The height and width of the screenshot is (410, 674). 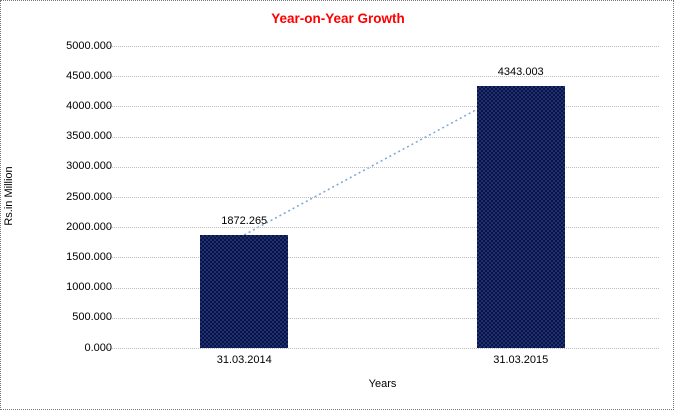 What do you see at coordinates (89, 196) in the screenshot?
I see `y-tick-label: 2500.000` at bounding box center [89, 196].